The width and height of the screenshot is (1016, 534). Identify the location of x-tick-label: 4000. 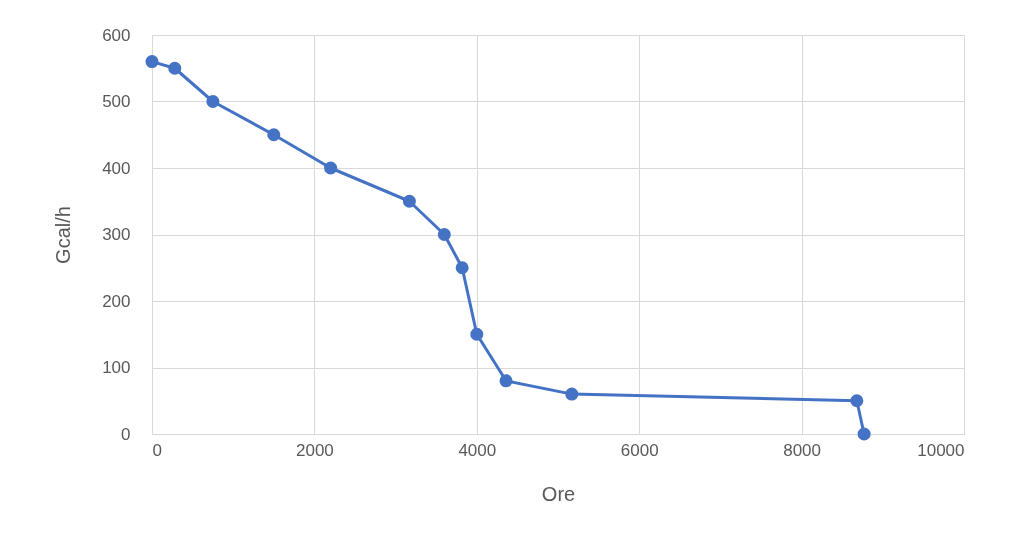
(477, 450).